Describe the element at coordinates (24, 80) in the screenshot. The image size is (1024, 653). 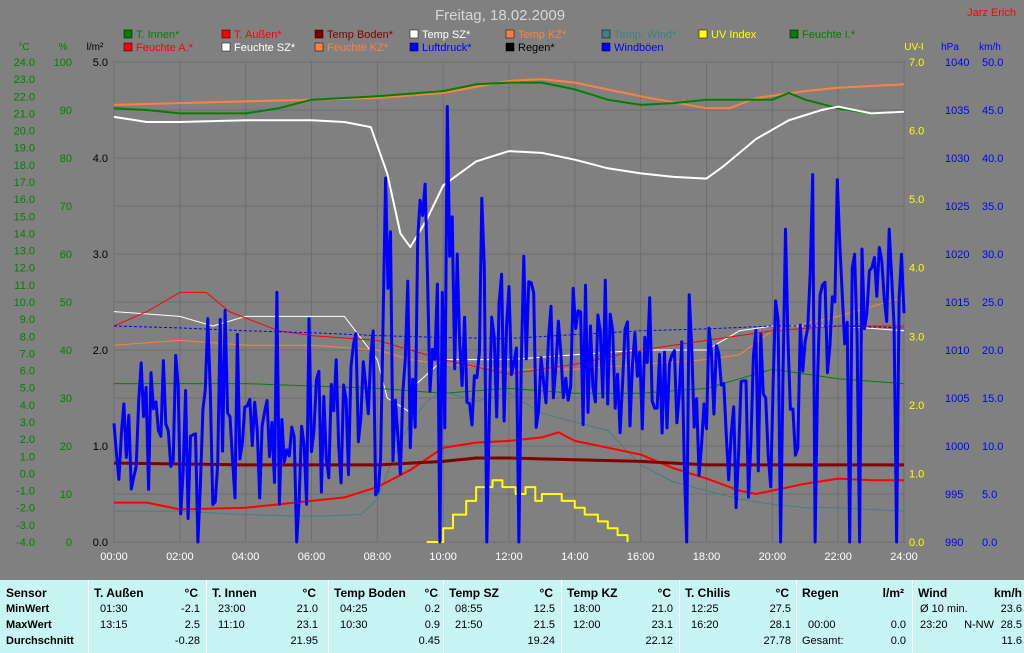
I see `axis-tick-temp: 23.0` at that location.